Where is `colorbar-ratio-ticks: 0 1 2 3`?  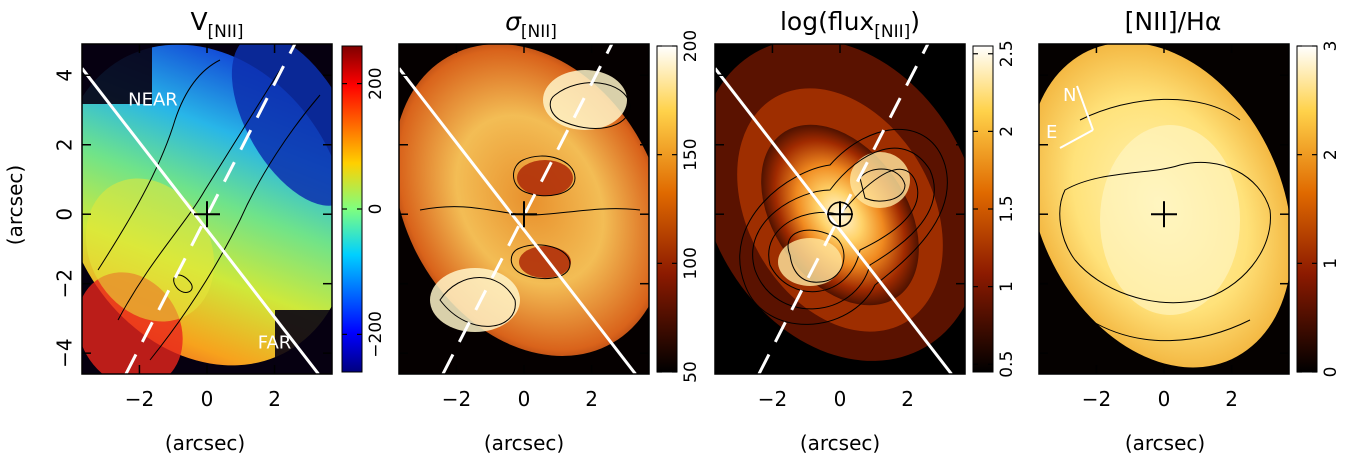
colorbar-ratio-ticks: 0 1 2 3 is located at coordinates (1319, 209).